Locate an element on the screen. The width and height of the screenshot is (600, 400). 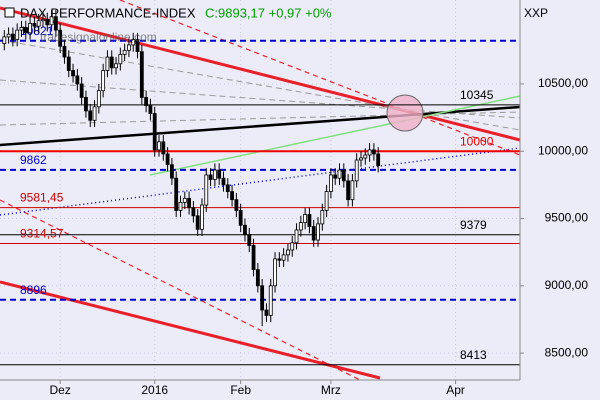
level-label: 8896 is located at coordinates (33, 290).